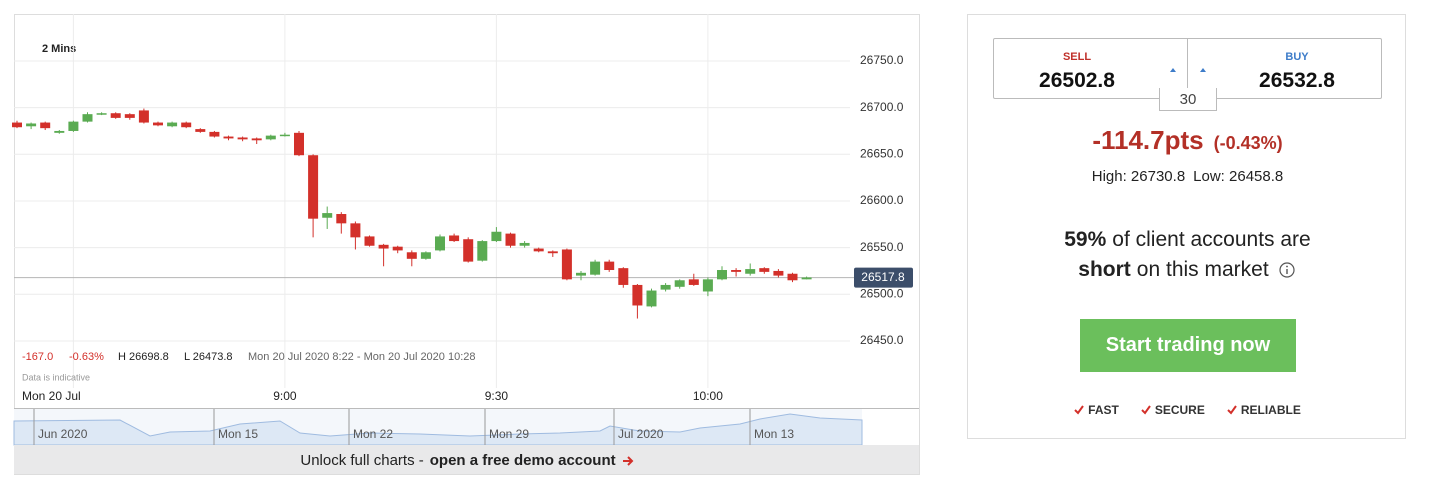 The height and width of the screenshot is (490, 1440). What do you see at coordinates (1173, 410) in the screenshot?
I see `feature: SECURE` at bounding box center [1173, 410].